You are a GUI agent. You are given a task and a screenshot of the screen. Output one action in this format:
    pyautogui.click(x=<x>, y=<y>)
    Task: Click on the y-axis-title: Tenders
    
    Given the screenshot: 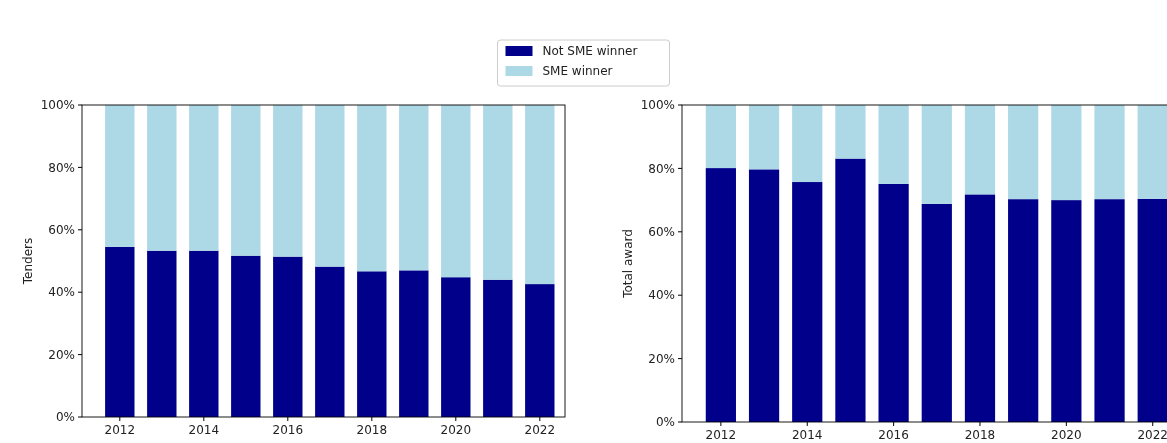 What is the action you would take?
    pyautogui.click(x=28, y=261)
    